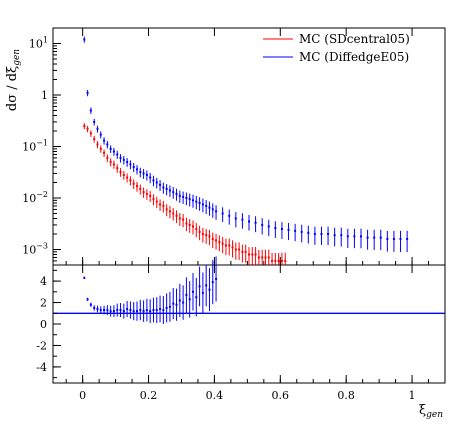  I want to click on x-tick-label: 0.4, so click(215, 395).